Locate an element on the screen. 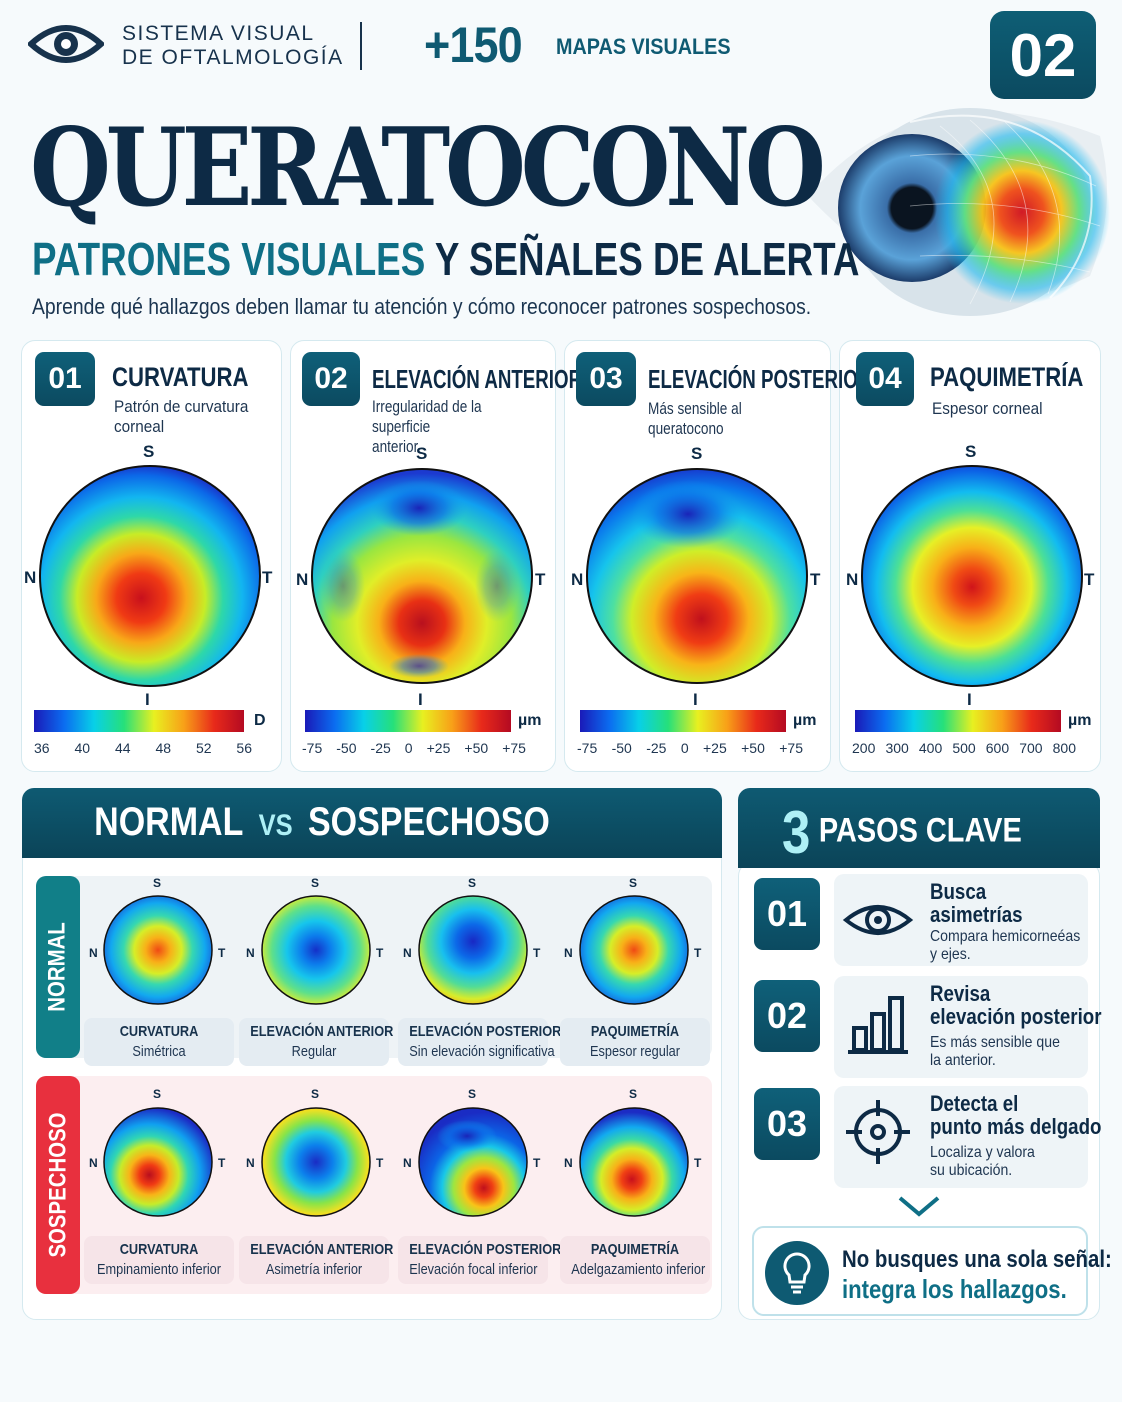 This screenshot has height=1402, width=1122. eye-logo-icon is located at coordinates (66, 44).